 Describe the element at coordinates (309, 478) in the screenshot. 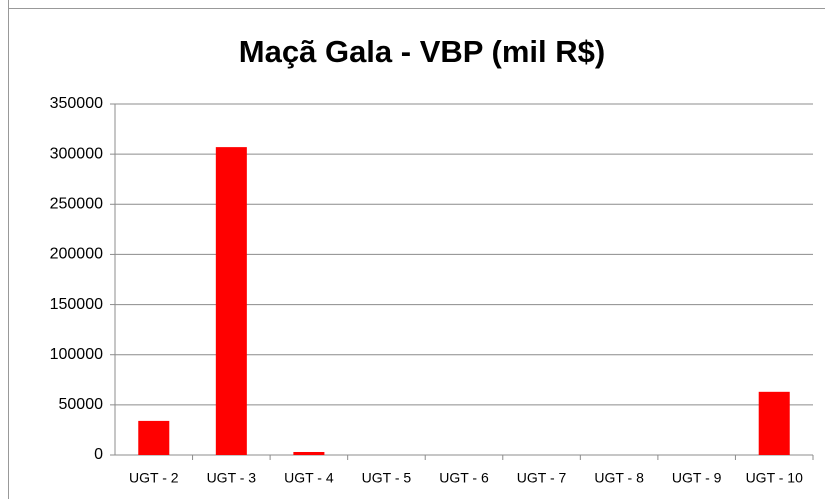

I see `x-tick-label: UGT - 4` at that location.